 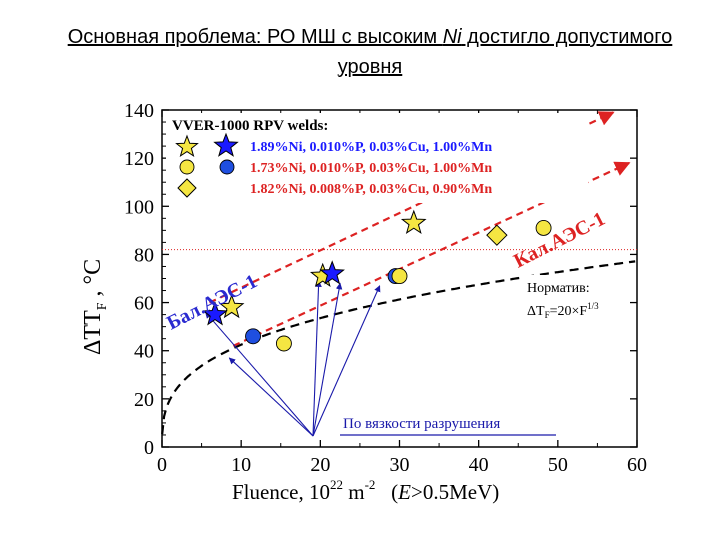 What do you see at coordinates (139, 159) in the screenshot?
I see `y-tick-label: 120` at bounding box center [139, 159].